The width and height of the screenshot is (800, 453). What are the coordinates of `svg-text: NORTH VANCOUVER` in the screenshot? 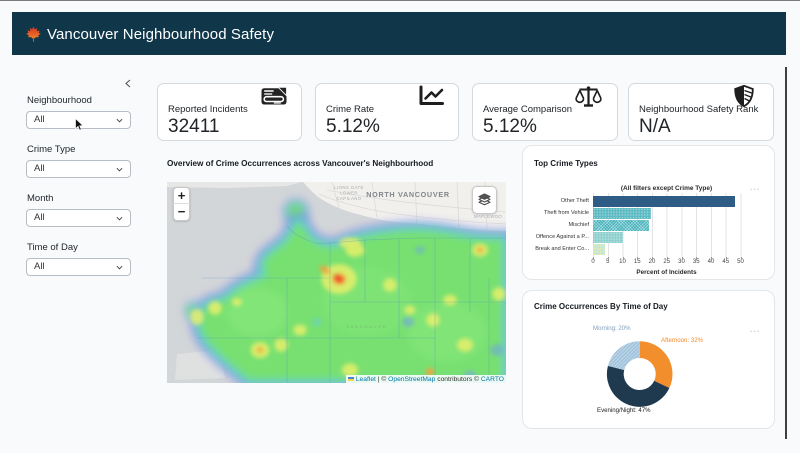 It's located at (408, 194).